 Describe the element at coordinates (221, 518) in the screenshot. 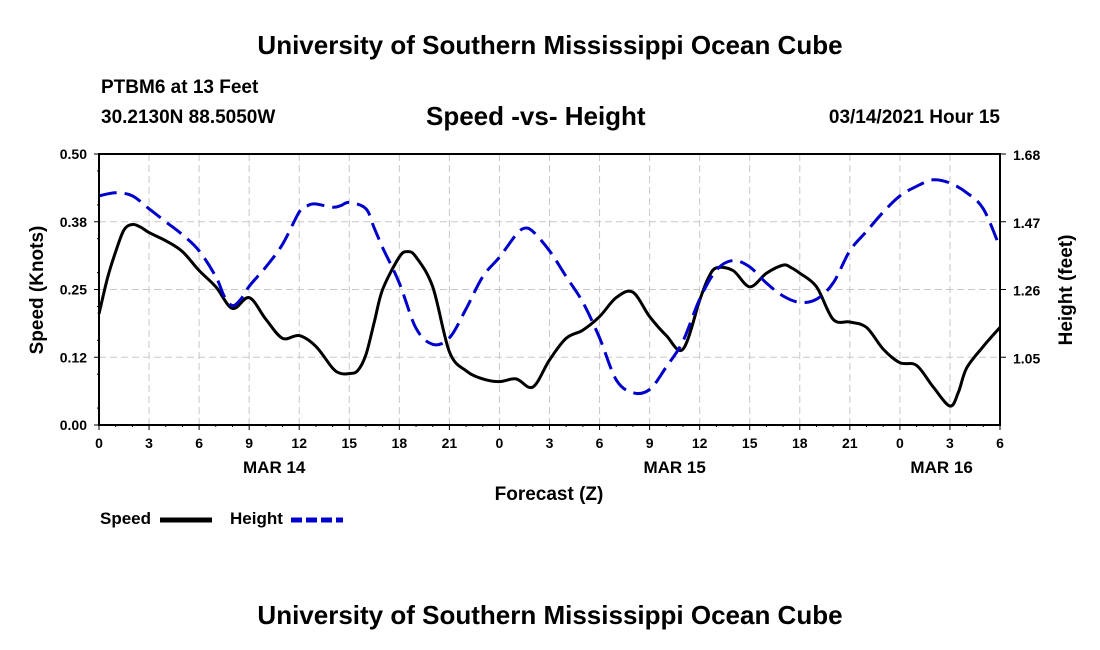

I see `legend: Speed Height` at that location.